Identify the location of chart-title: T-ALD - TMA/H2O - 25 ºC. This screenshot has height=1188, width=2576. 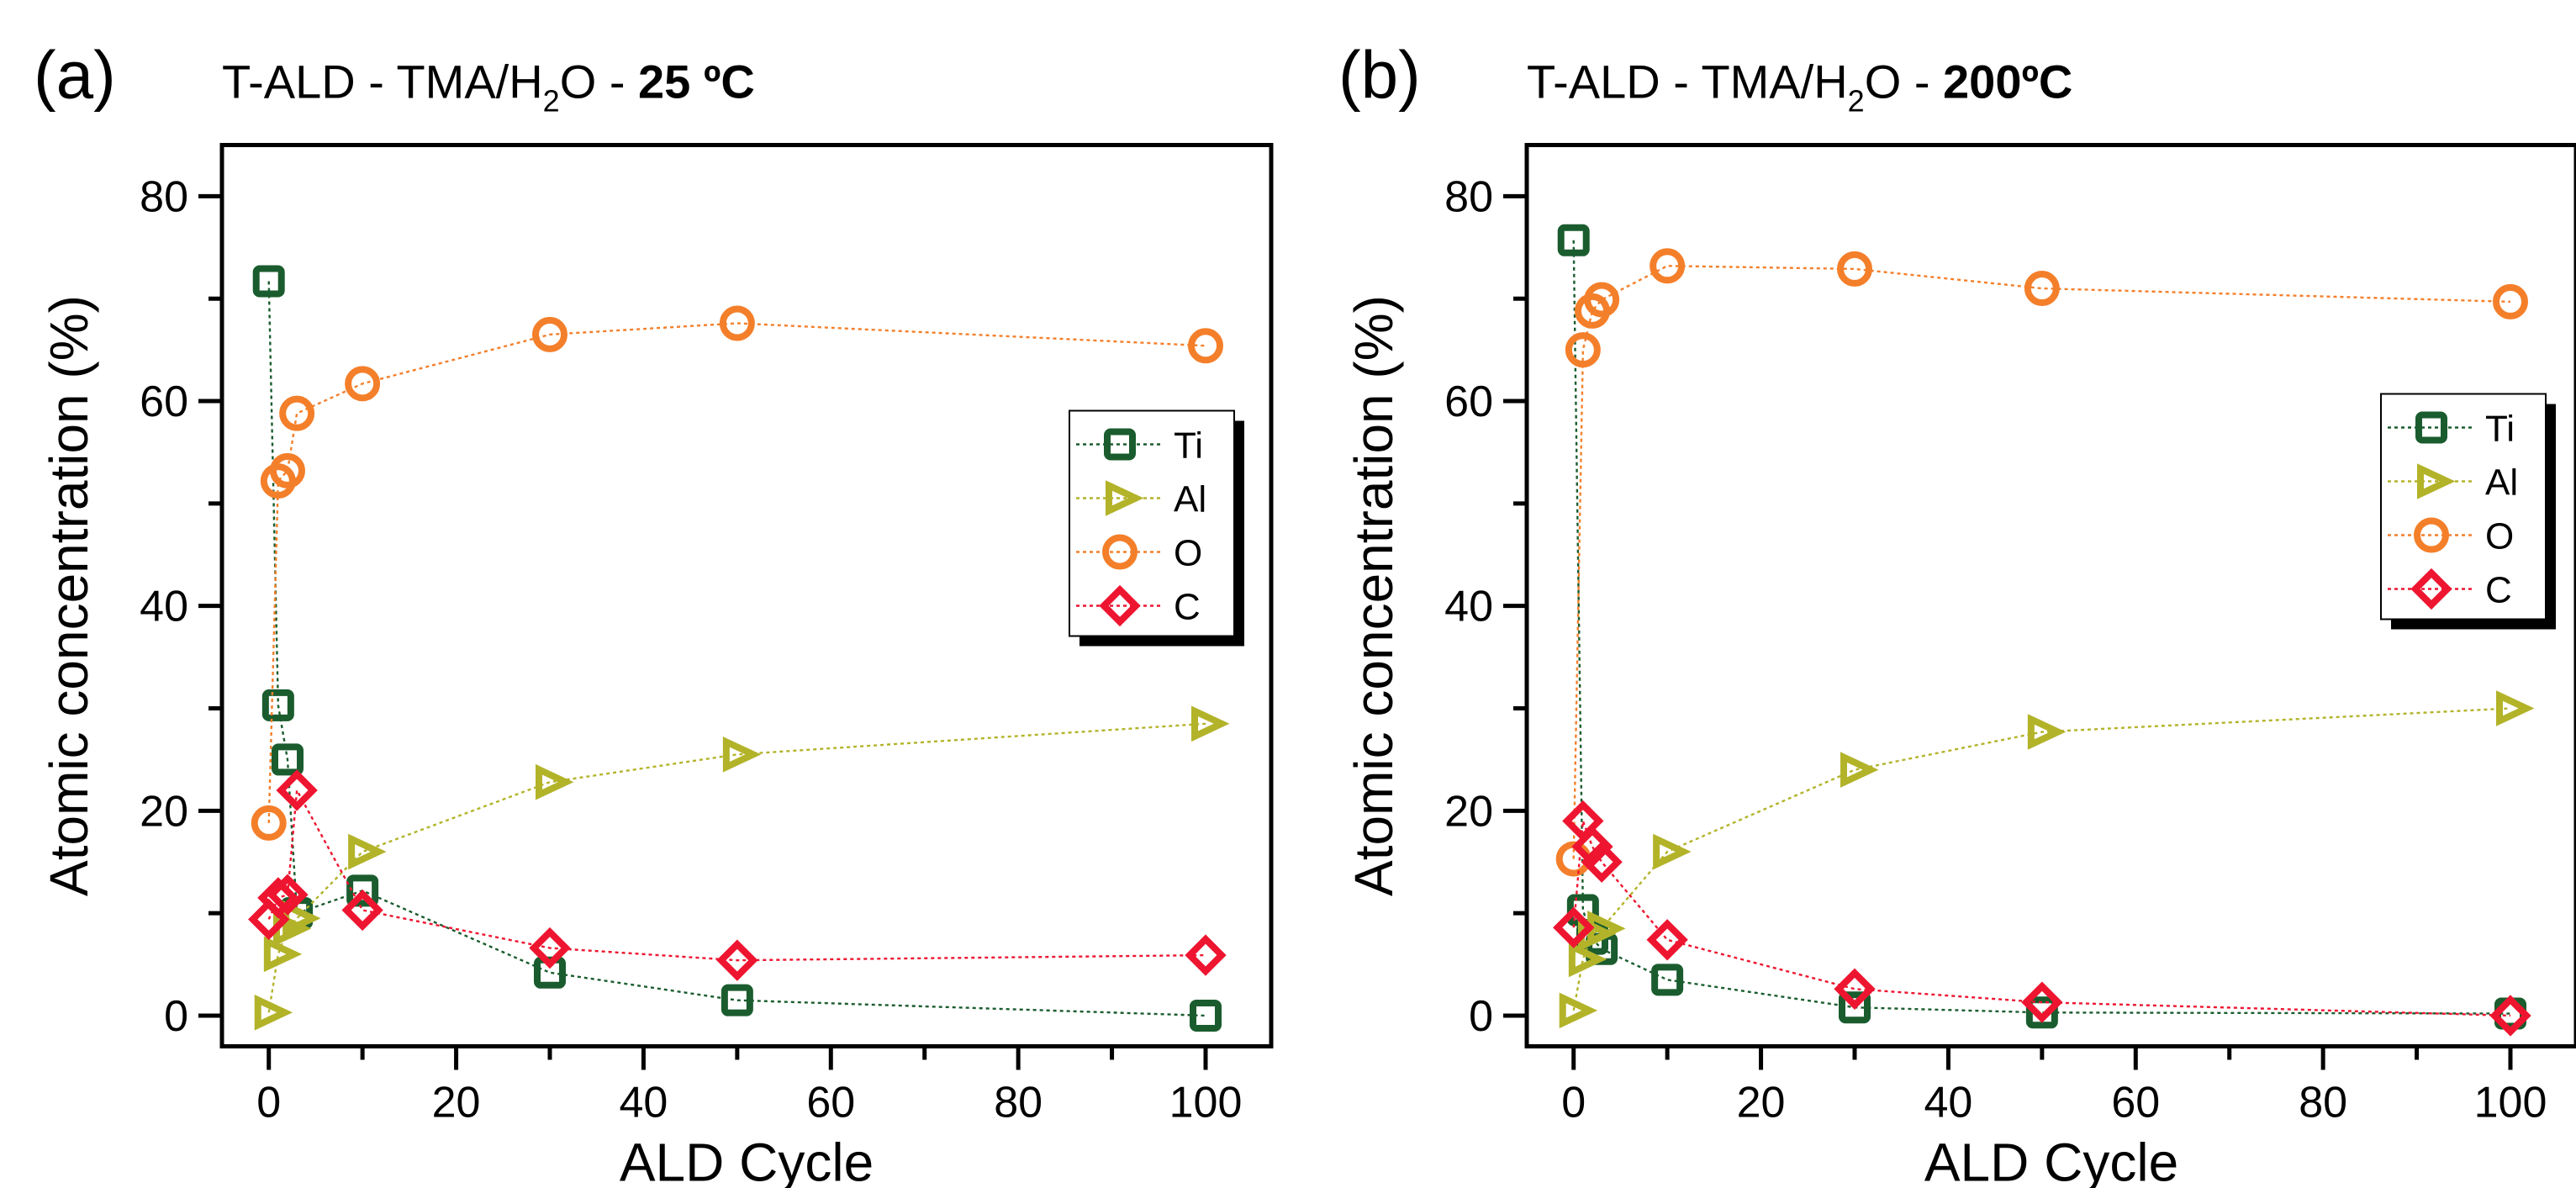
(488, 87).